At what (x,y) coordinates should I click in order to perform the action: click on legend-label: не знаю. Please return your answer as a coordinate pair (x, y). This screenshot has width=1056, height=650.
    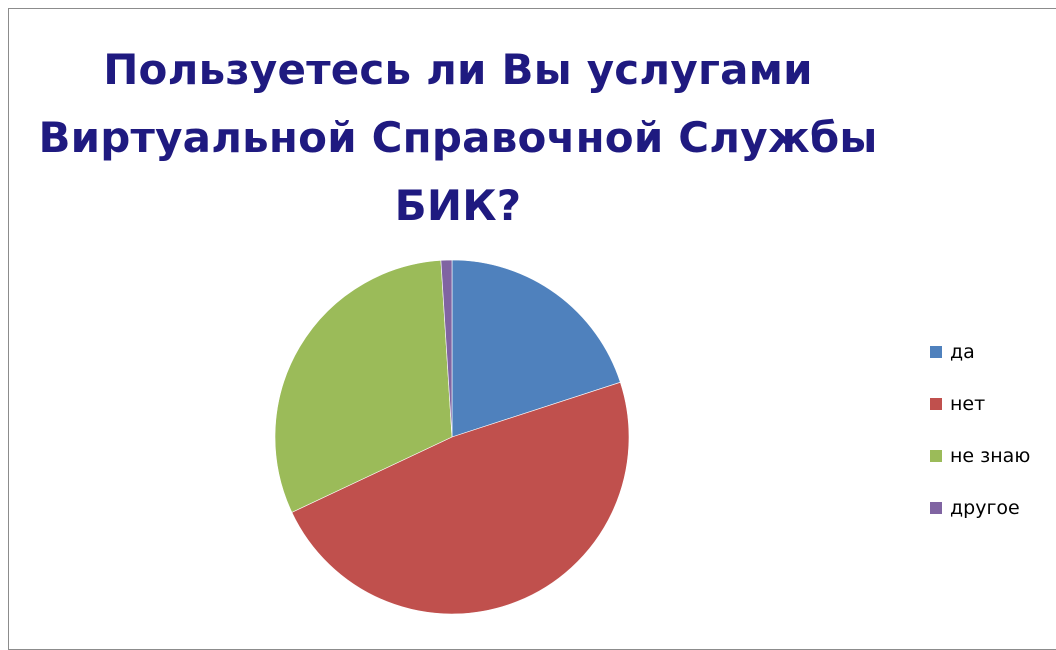
    Looking at the image, I should click on (990, 456).